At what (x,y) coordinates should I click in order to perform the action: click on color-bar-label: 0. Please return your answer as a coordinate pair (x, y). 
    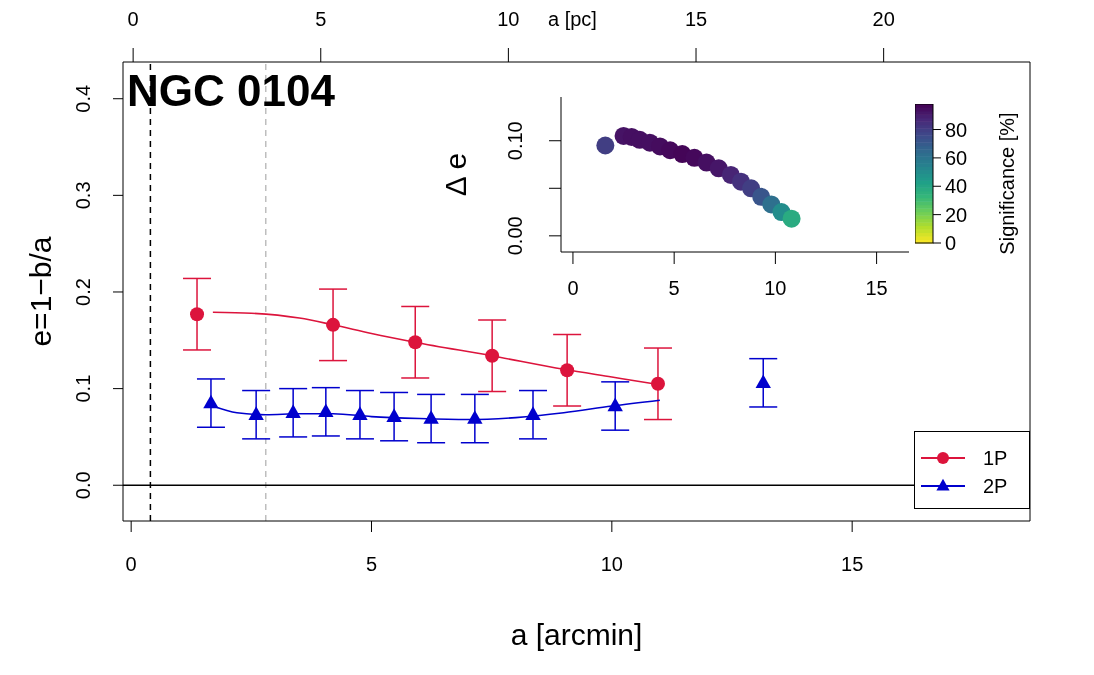
    Looking at the image, I should click on (951, 243).